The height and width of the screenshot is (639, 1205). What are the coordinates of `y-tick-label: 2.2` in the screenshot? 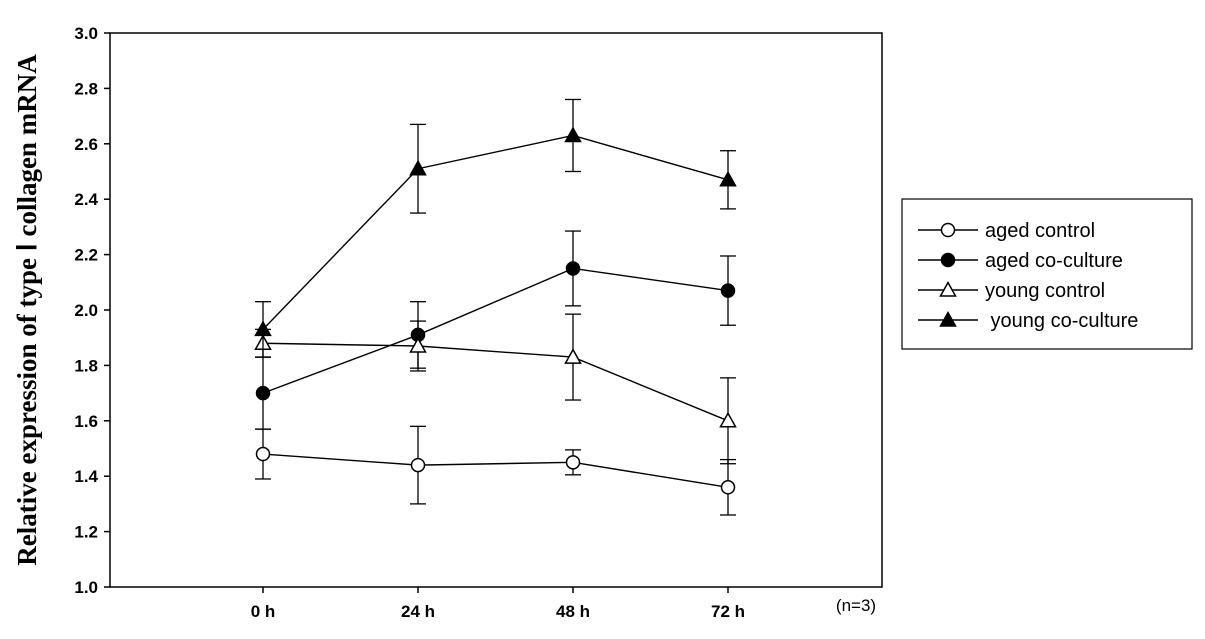 It's located at (86, 255).